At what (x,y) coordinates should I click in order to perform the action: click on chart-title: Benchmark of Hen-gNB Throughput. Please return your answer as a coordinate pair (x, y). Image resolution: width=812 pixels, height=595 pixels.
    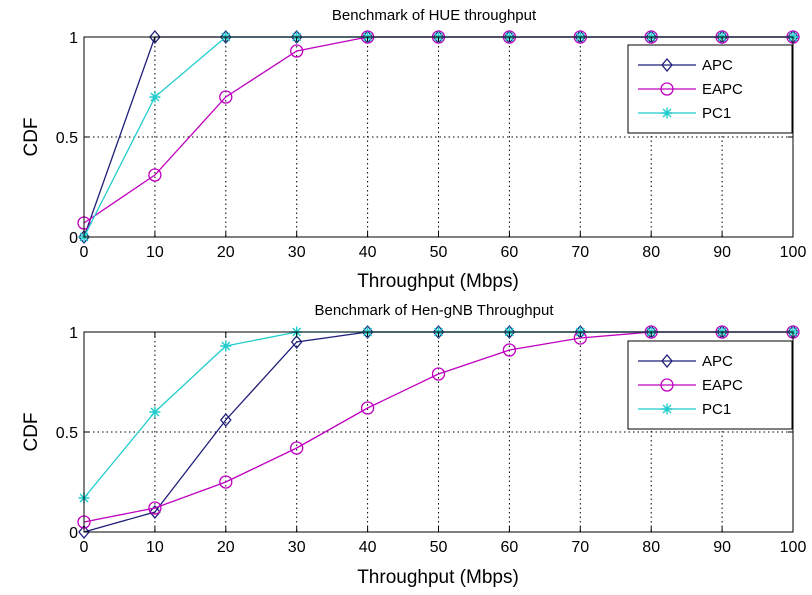
    Looking at the image, I should click on (434, 310).